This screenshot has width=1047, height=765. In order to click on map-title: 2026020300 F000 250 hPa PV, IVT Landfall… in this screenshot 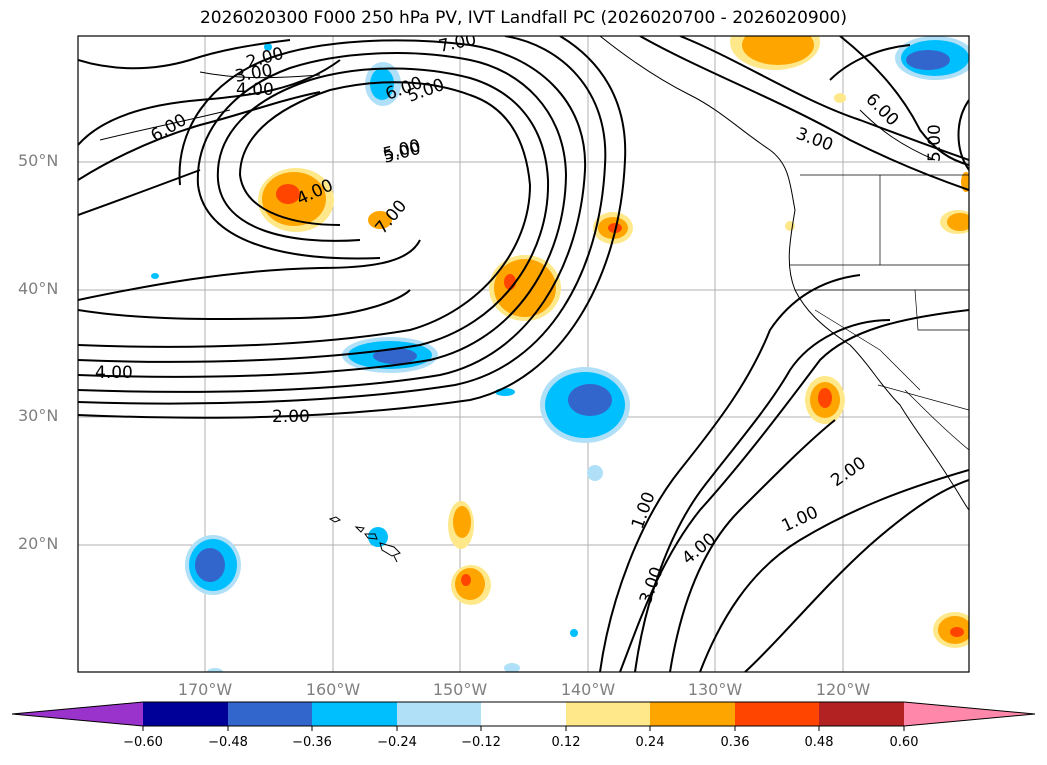, I will do `click(523, 18)`.